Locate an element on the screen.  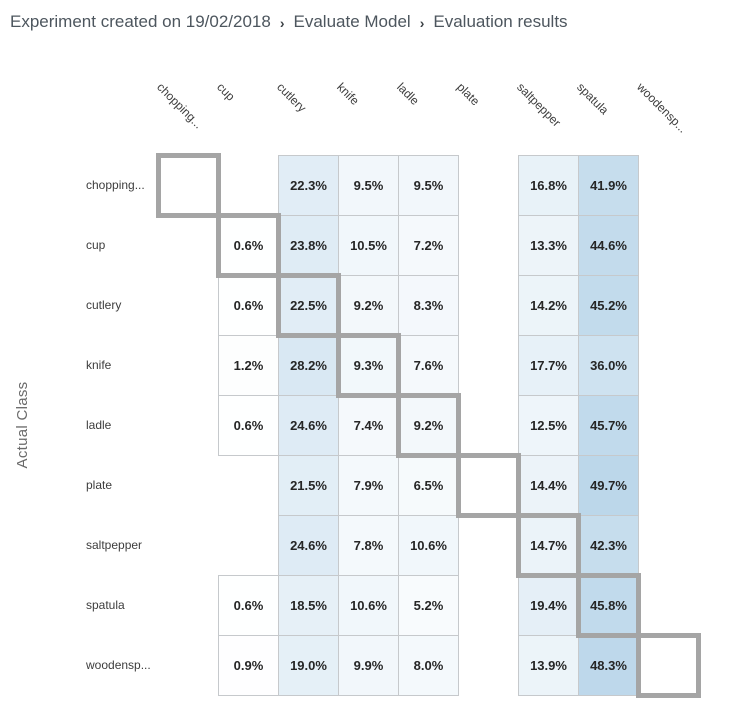
row-label-ladle: ladle is located at coordinates (99, 425).